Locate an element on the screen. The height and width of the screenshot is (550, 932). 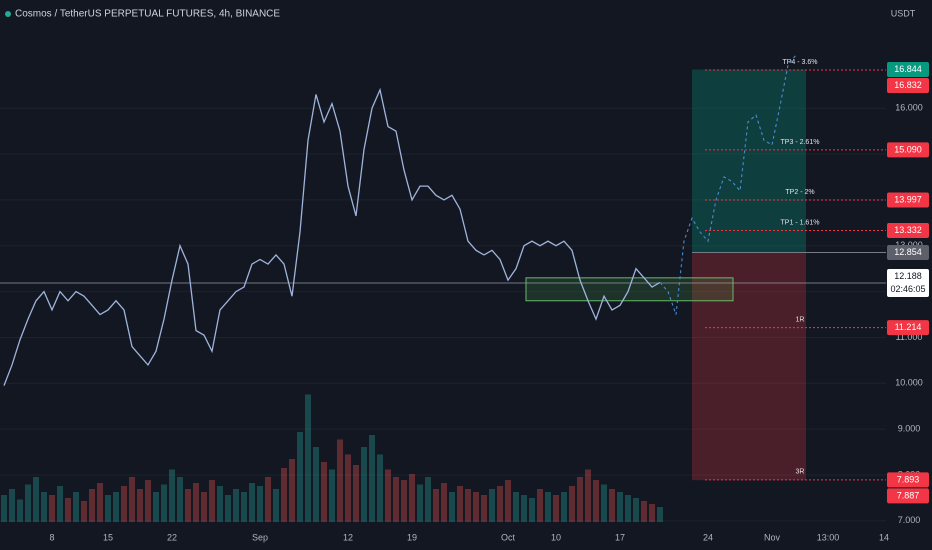
price-tag-label: 12.188 is located at coordinates (908, 276).